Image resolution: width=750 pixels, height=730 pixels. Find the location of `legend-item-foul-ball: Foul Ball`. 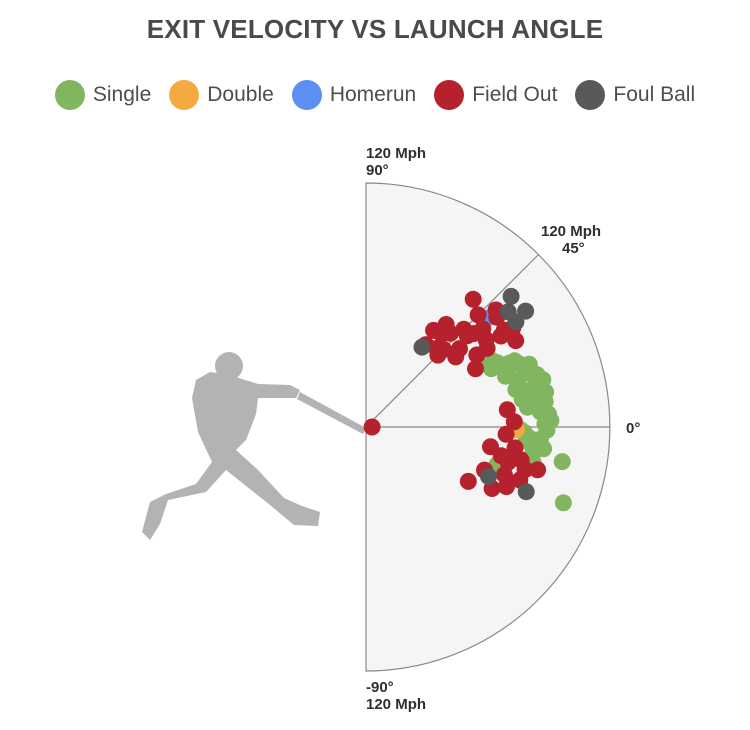

legend-item-foul-ball: Foul Ball is located at coordinates (635, 95).